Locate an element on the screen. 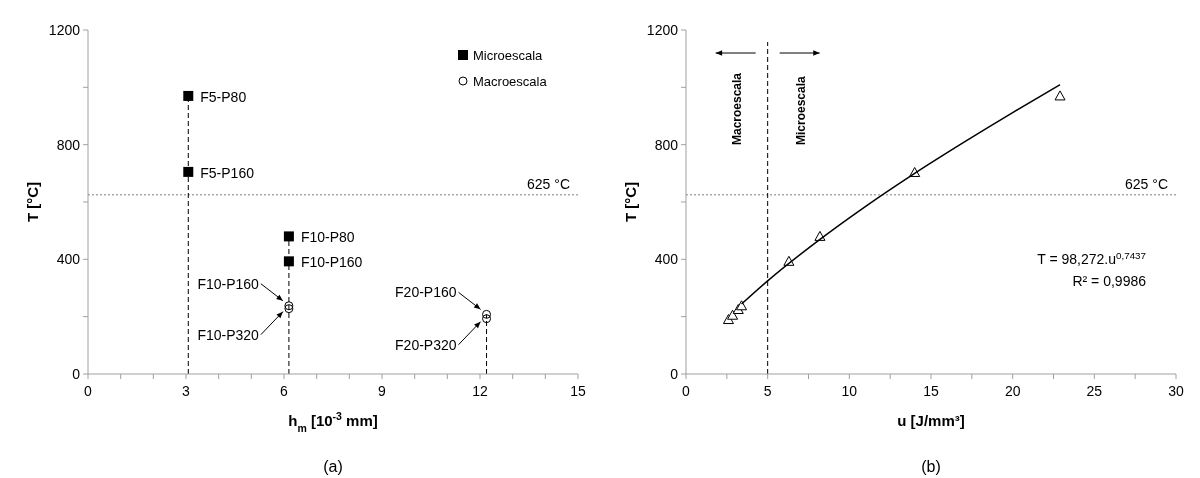 This screenshot has width=1200, height=478. x-tick-label: 30 is located at coordinates (1176, 391).